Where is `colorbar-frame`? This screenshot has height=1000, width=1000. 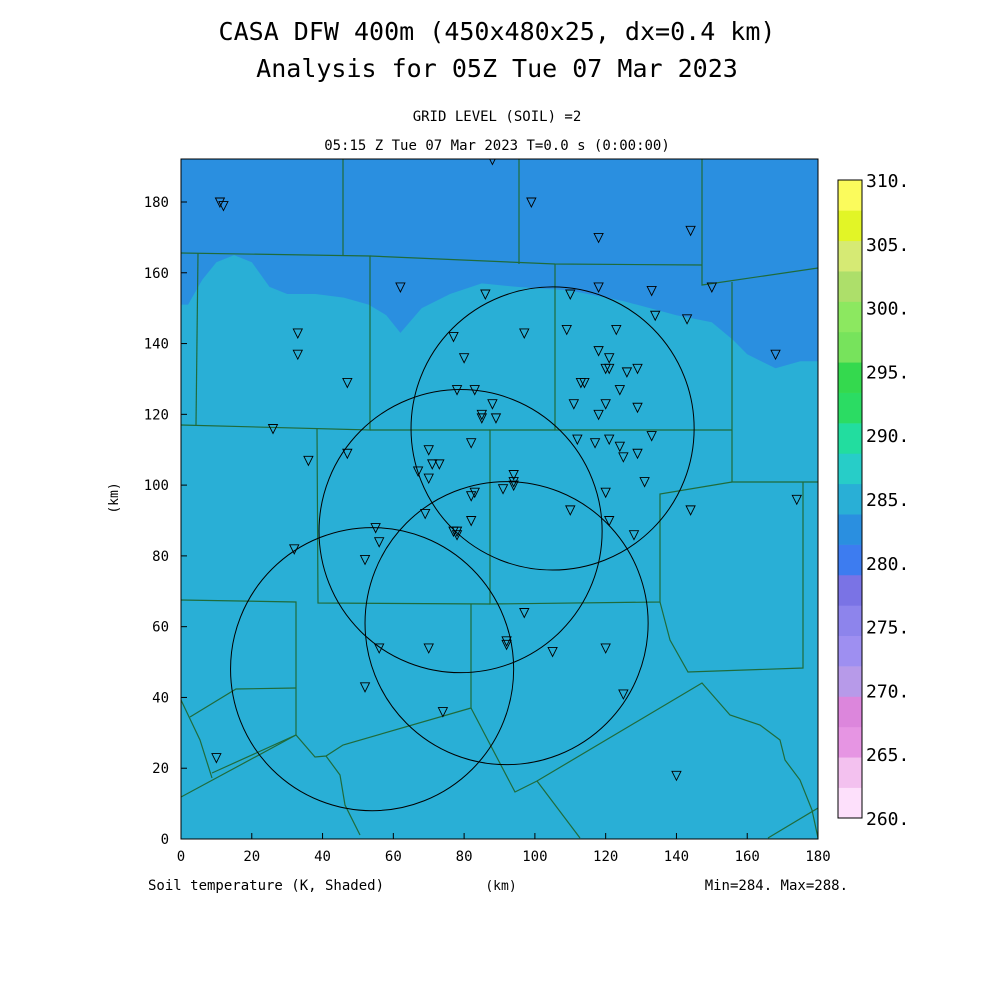
colorbar-frame is located at coordinates (850, 499).